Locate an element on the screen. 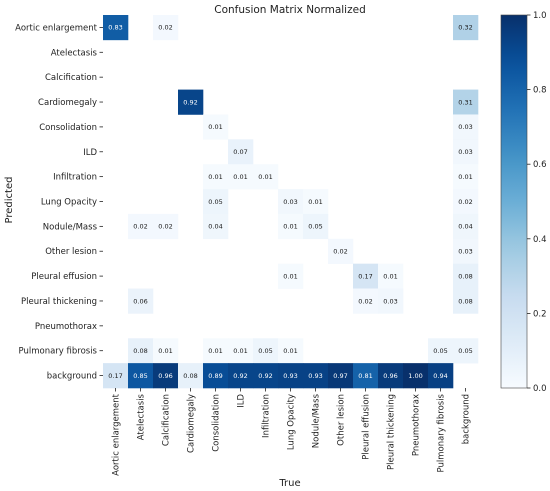 This screenshot has height=491, width=550. y-tick-label: Consolidation is located at coordinates (68, 128).